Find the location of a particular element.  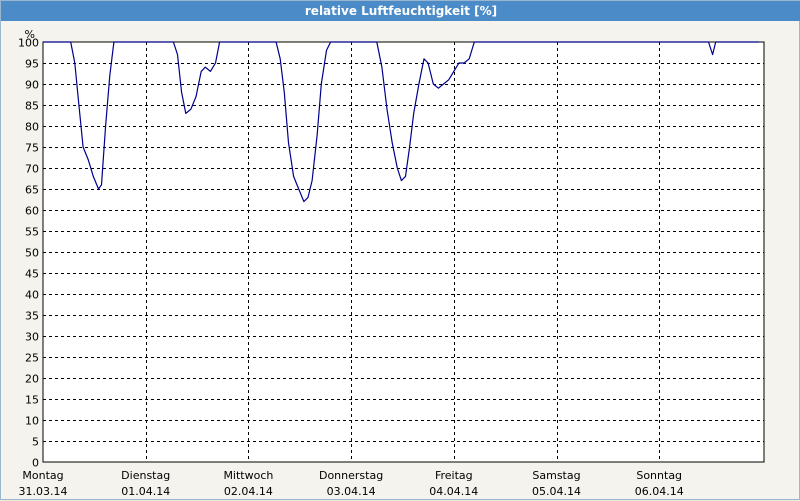

y-tick-label: 45 is located at coordinates (32, 274).